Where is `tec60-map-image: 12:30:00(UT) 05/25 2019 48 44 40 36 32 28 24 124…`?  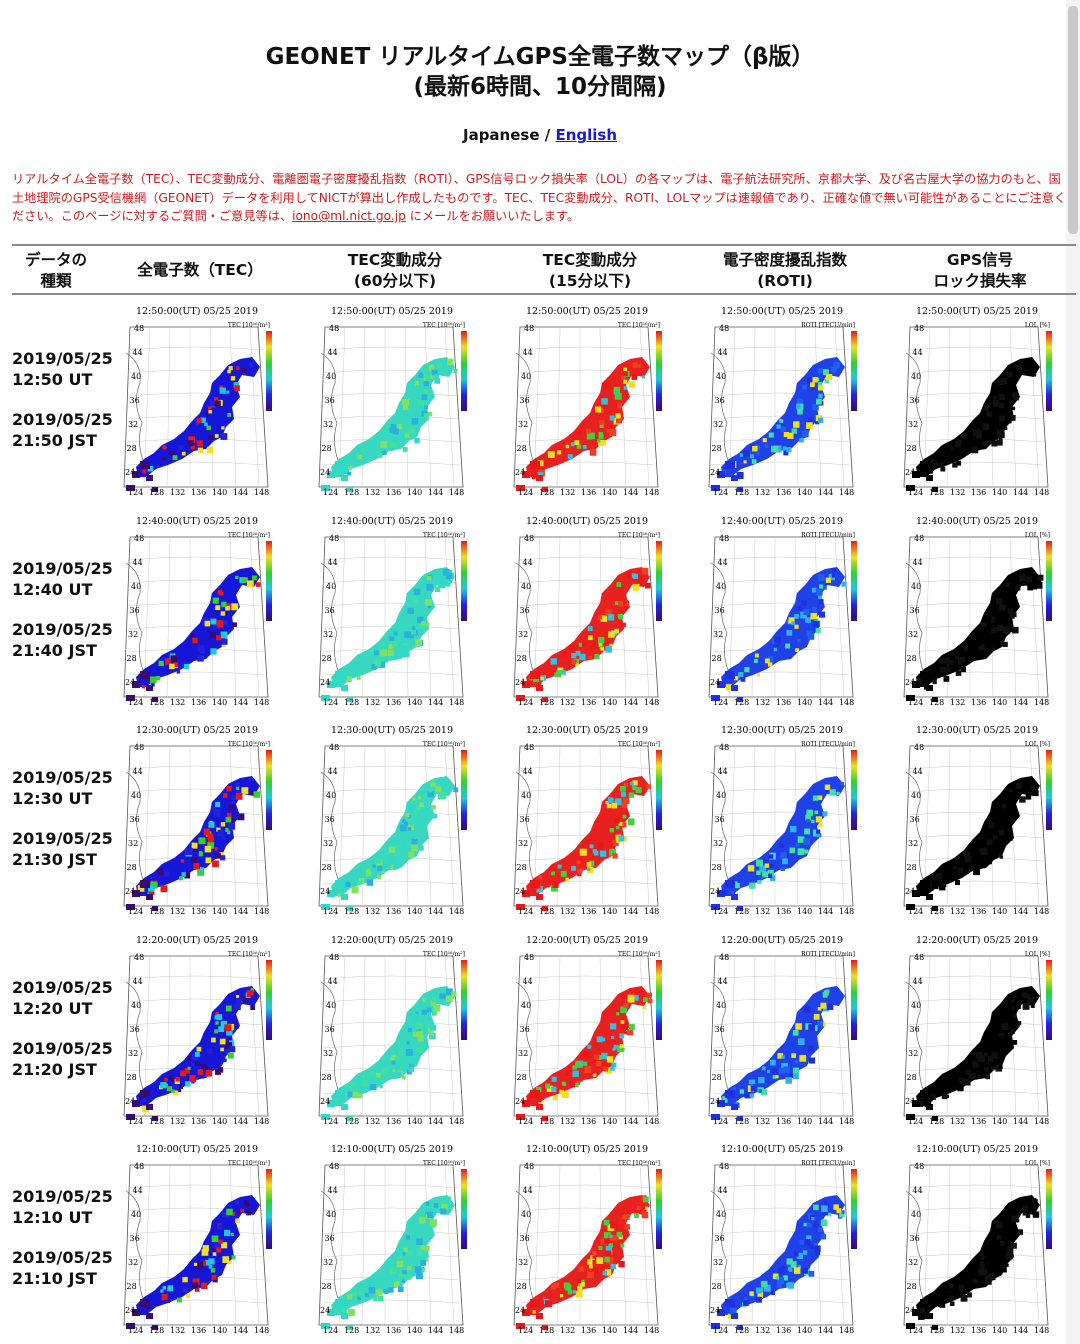
tec60-map-image: 12:30:00(UT) 05/25 2019 48 44 40 36 32 28 24 124… is located at coordinates (392, 820).